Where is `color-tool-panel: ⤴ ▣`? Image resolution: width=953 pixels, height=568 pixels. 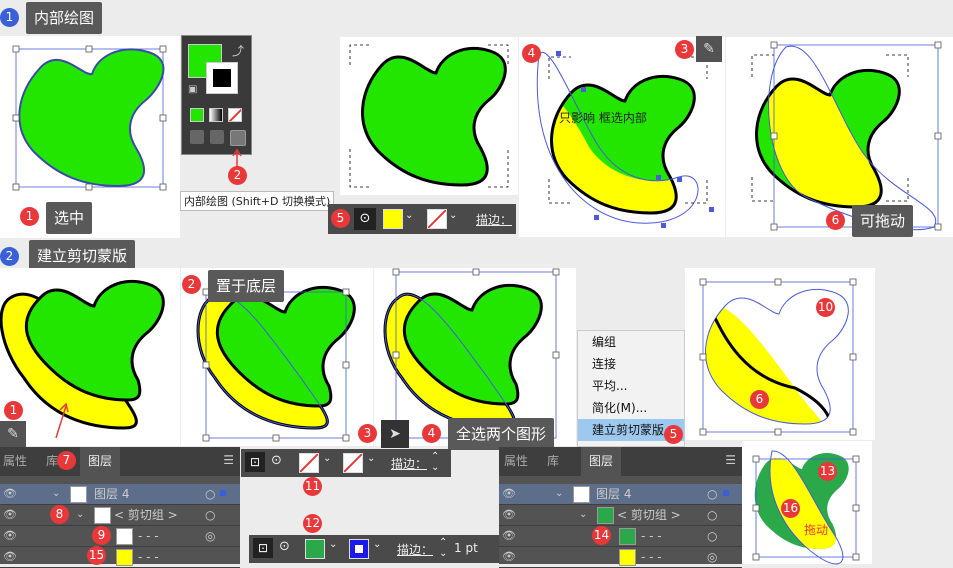 color-tool-panel: ⤴ ▣ is located at coordinates (216, 95).